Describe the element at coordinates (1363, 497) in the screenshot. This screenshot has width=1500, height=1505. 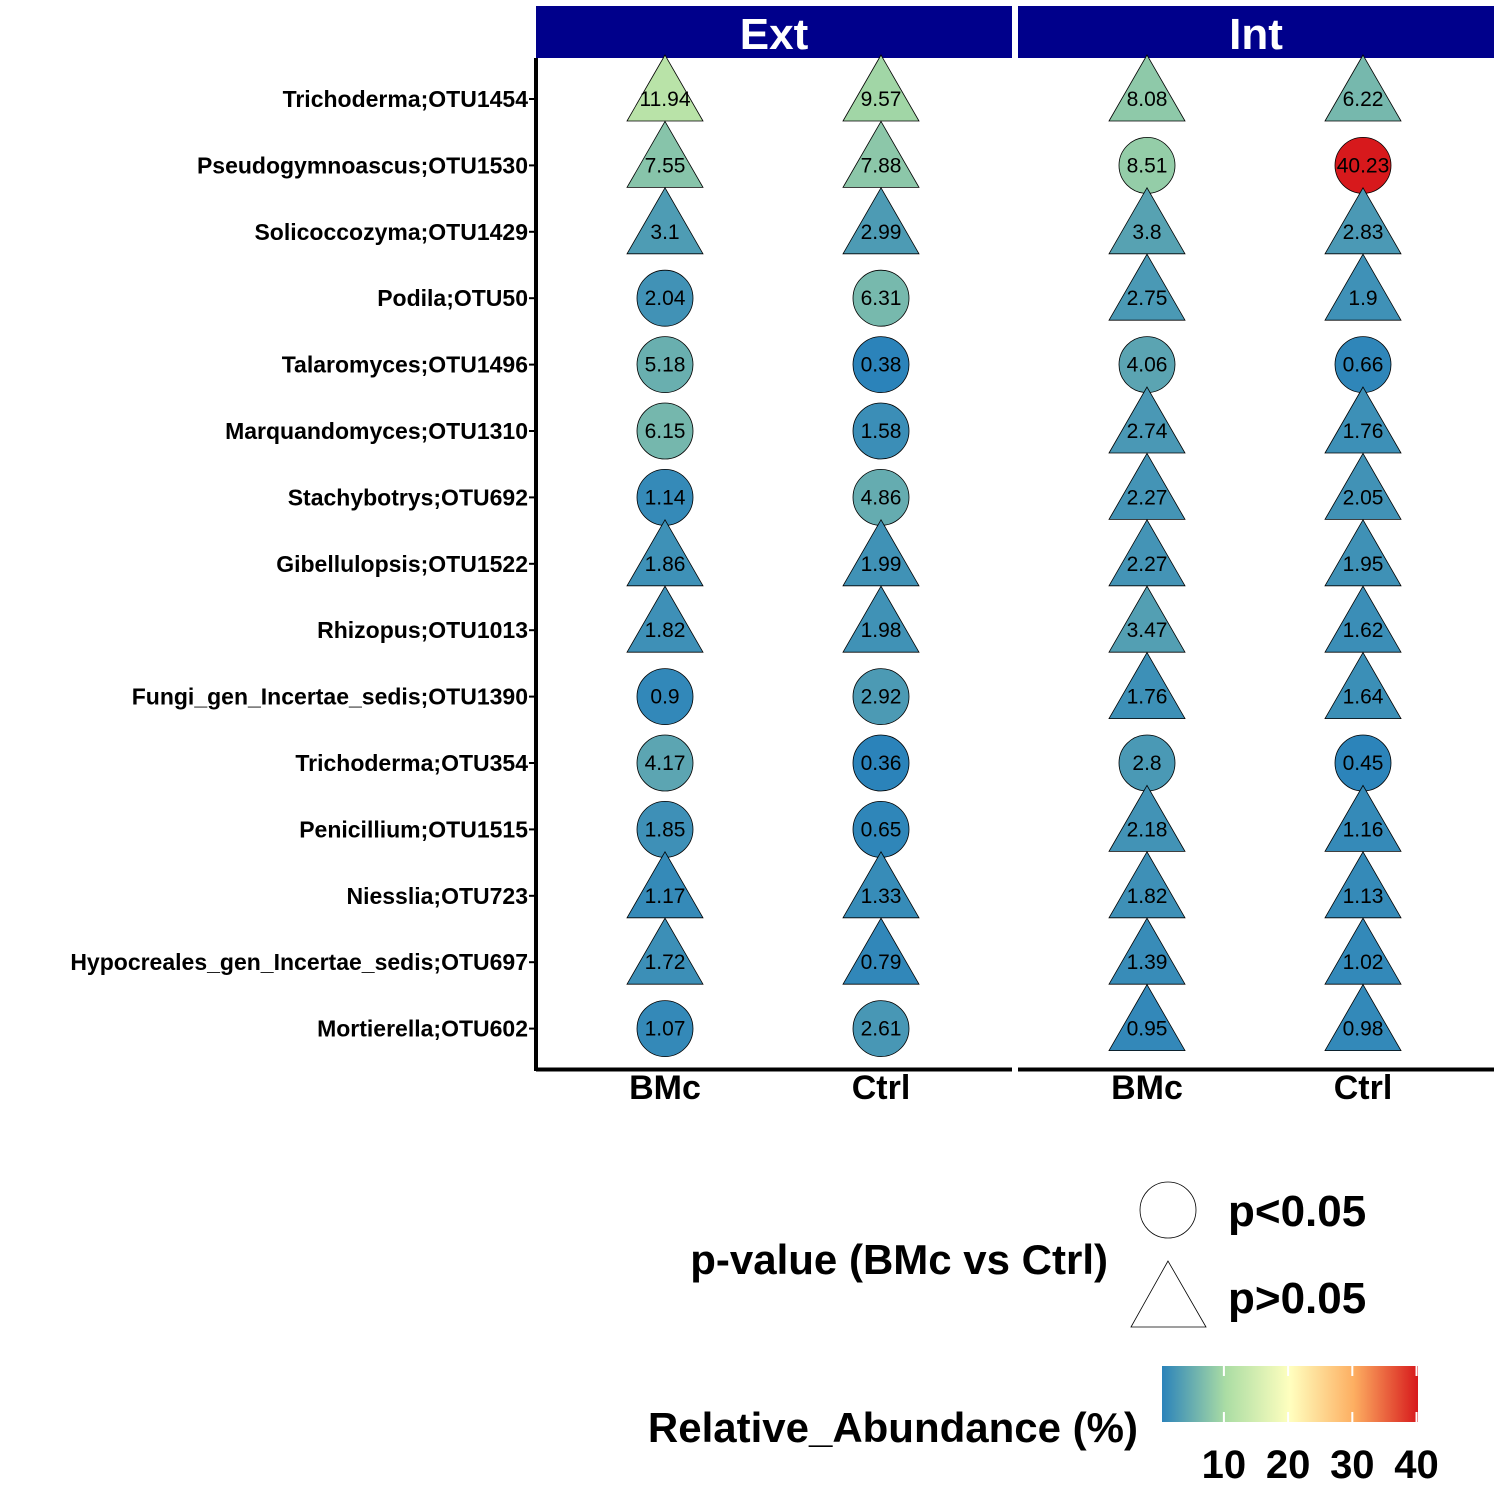
I see `data-label: 2.05` at that location.